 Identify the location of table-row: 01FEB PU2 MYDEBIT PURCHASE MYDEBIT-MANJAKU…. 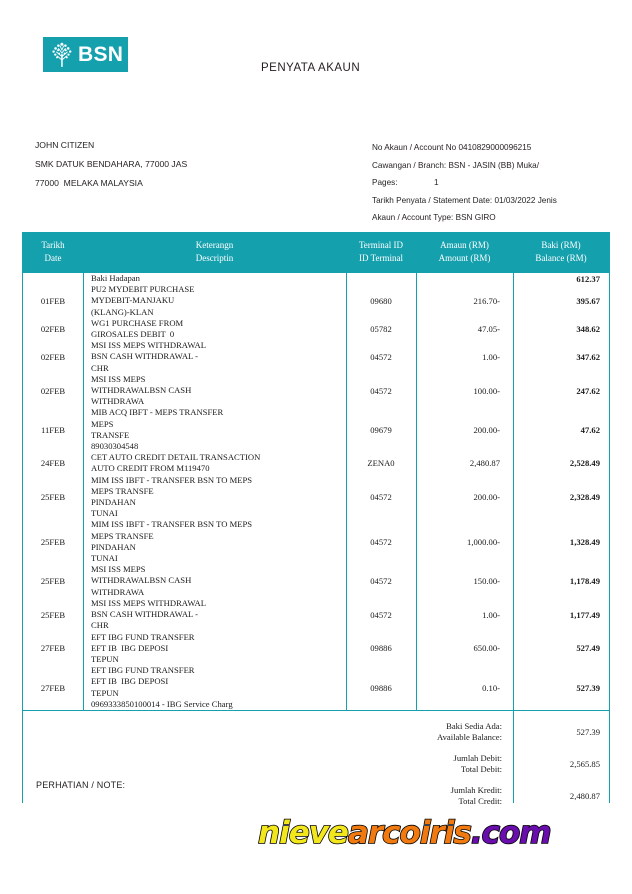
(316, 301).